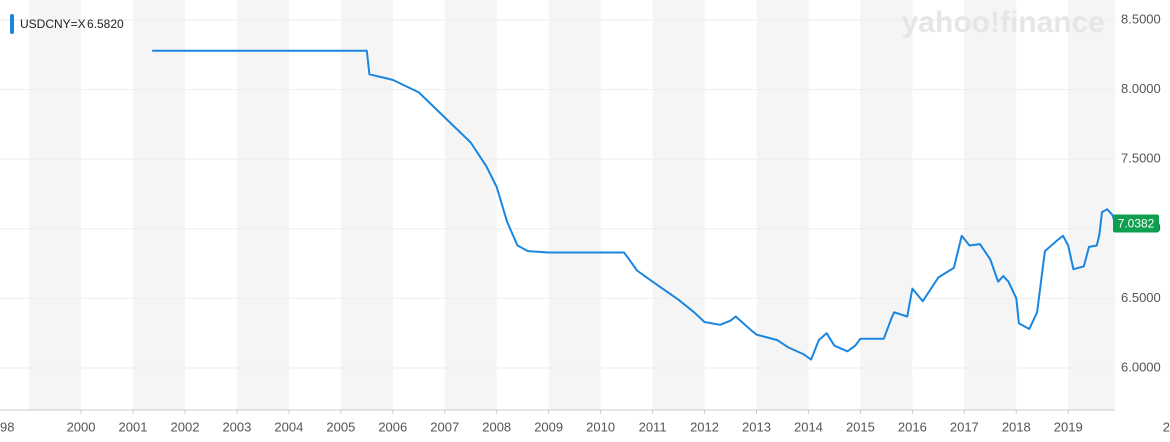 The height and width of the screenshot is (442, 1170). Describe the element at coordinates (185, 426) in the screenshot. I see `x-tick-label: 2002` at that location.